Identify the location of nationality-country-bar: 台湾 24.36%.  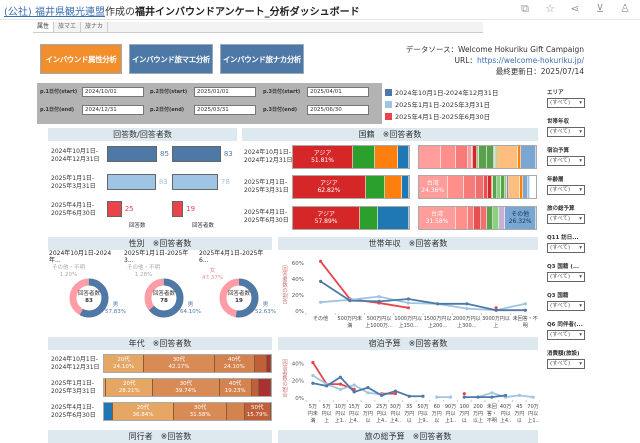
(477, 187).